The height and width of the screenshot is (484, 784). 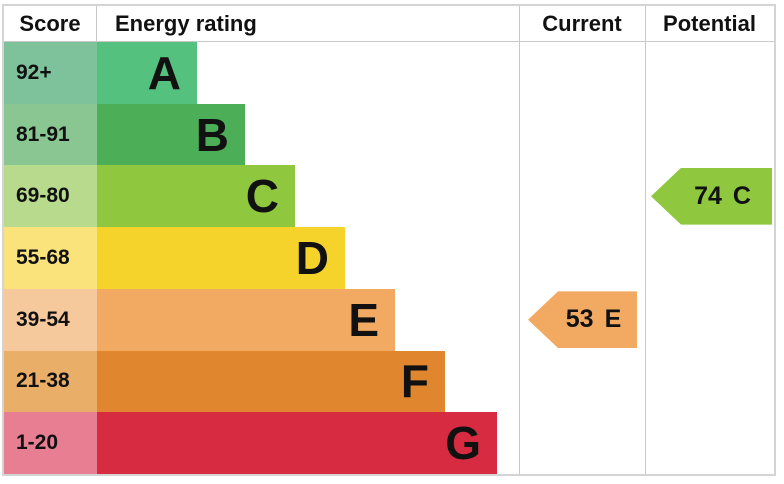 I want to click on band-row-c: 69-80 C, so click(x=261, y=196).